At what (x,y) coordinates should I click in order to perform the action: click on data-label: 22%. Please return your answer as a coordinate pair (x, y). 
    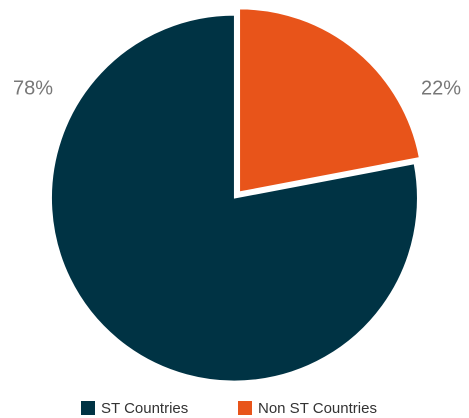
    Looking at the image, I should click on (441, 88).